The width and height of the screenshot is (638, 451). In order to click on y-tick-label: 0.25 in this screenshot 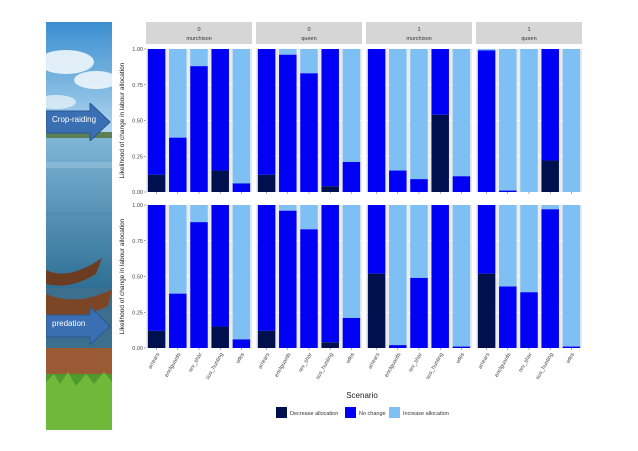, I will do `click(137, 313)`.